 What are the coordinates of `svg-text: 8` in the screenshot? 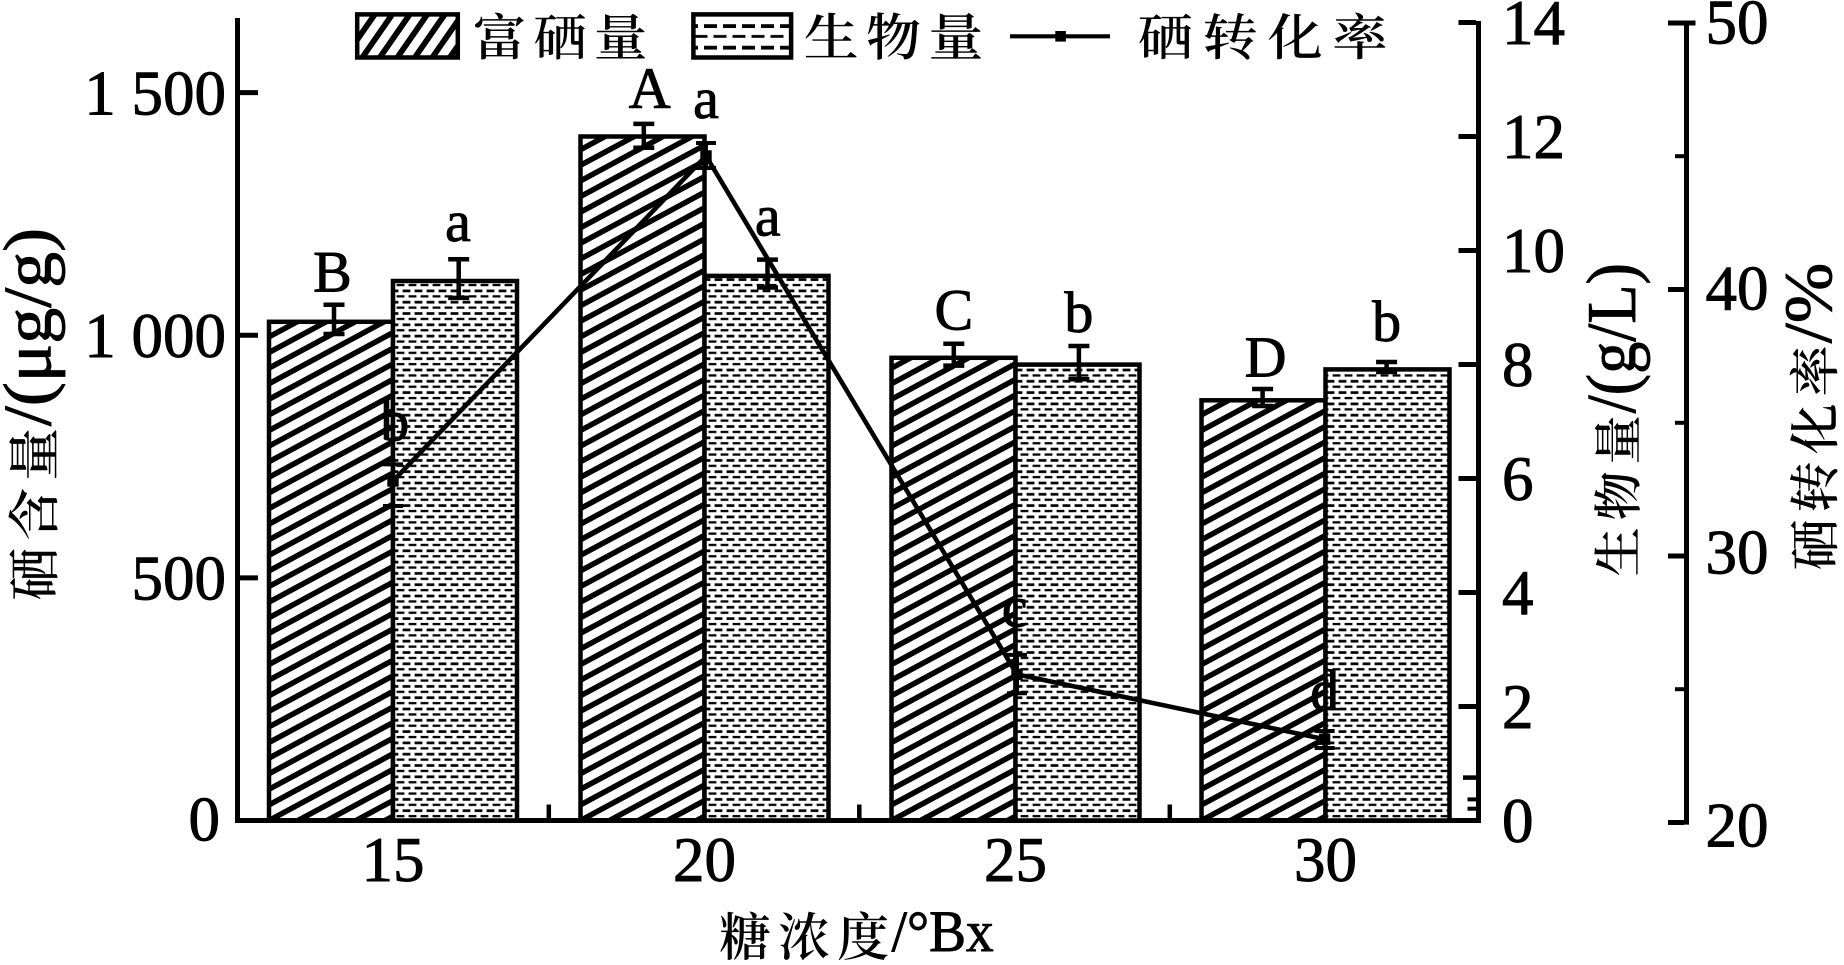 It's located at (1518, 365).